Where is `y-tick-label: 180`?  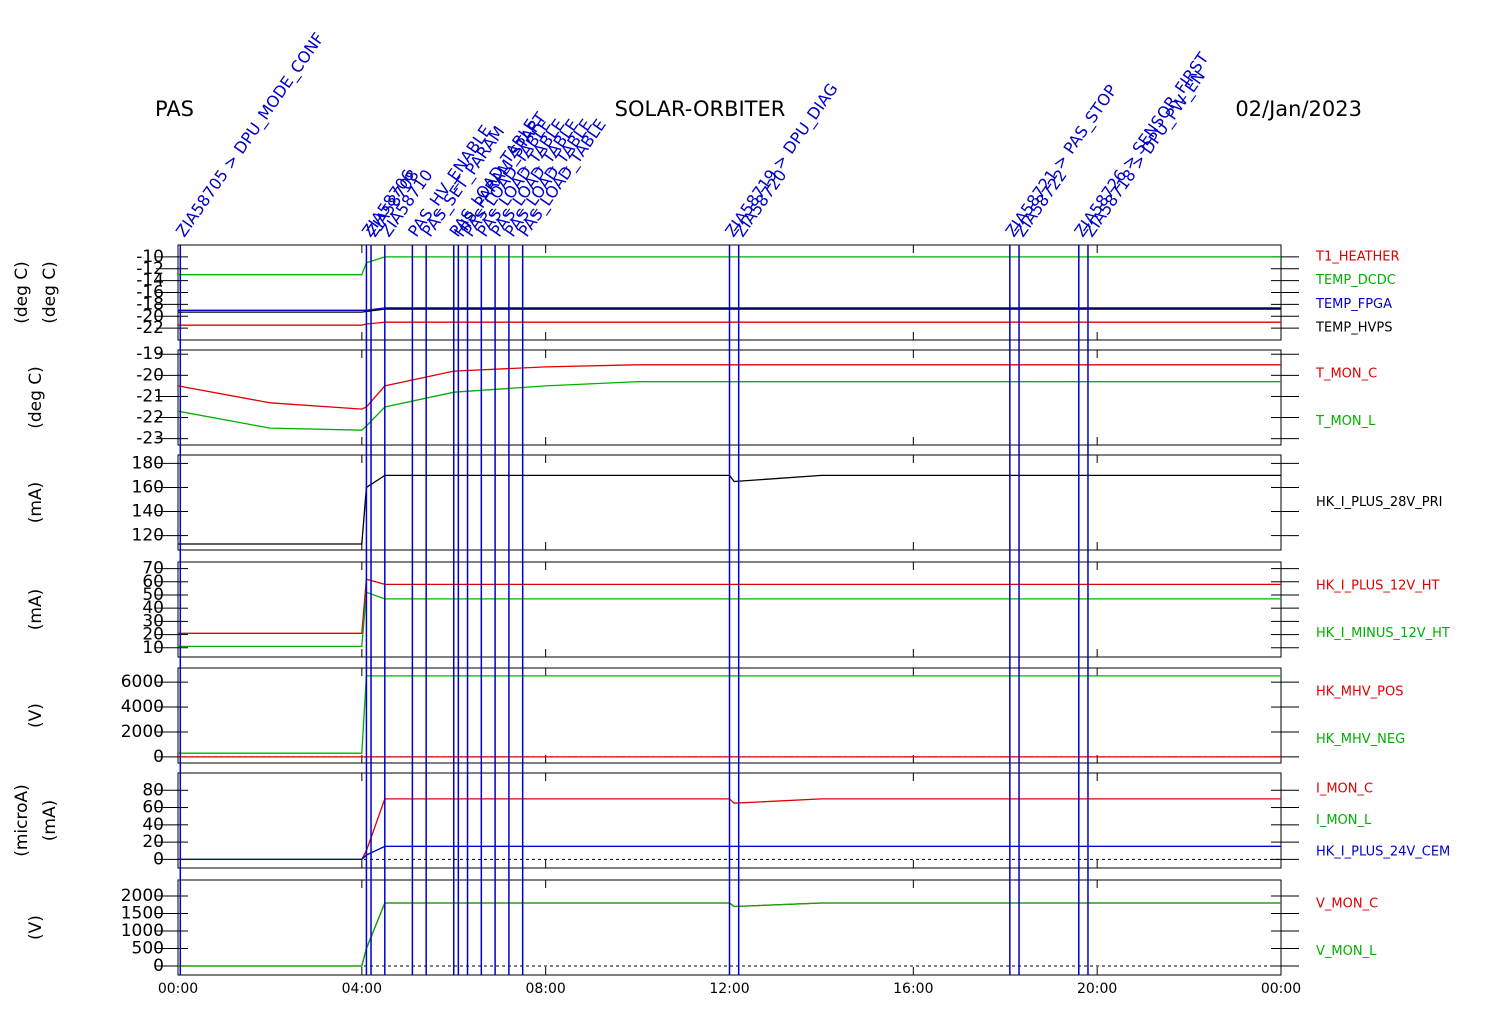 y-tick-label: 180 is located at coordinates (148, 463).